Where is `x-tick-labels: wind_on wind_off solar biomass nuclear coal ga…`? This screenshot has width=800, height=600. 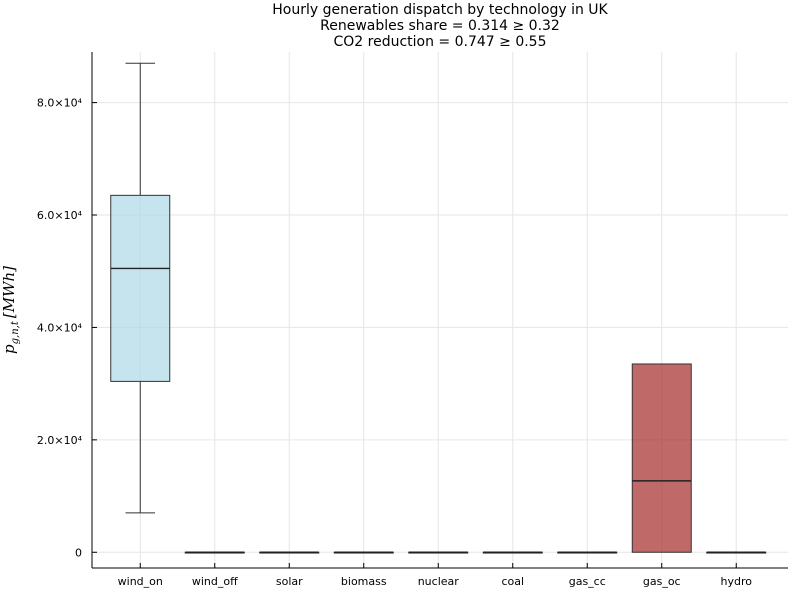
x-tick-labels: wind_on wind_off solar biomass nuclear coal ga… is located at coordinates (435, 581).